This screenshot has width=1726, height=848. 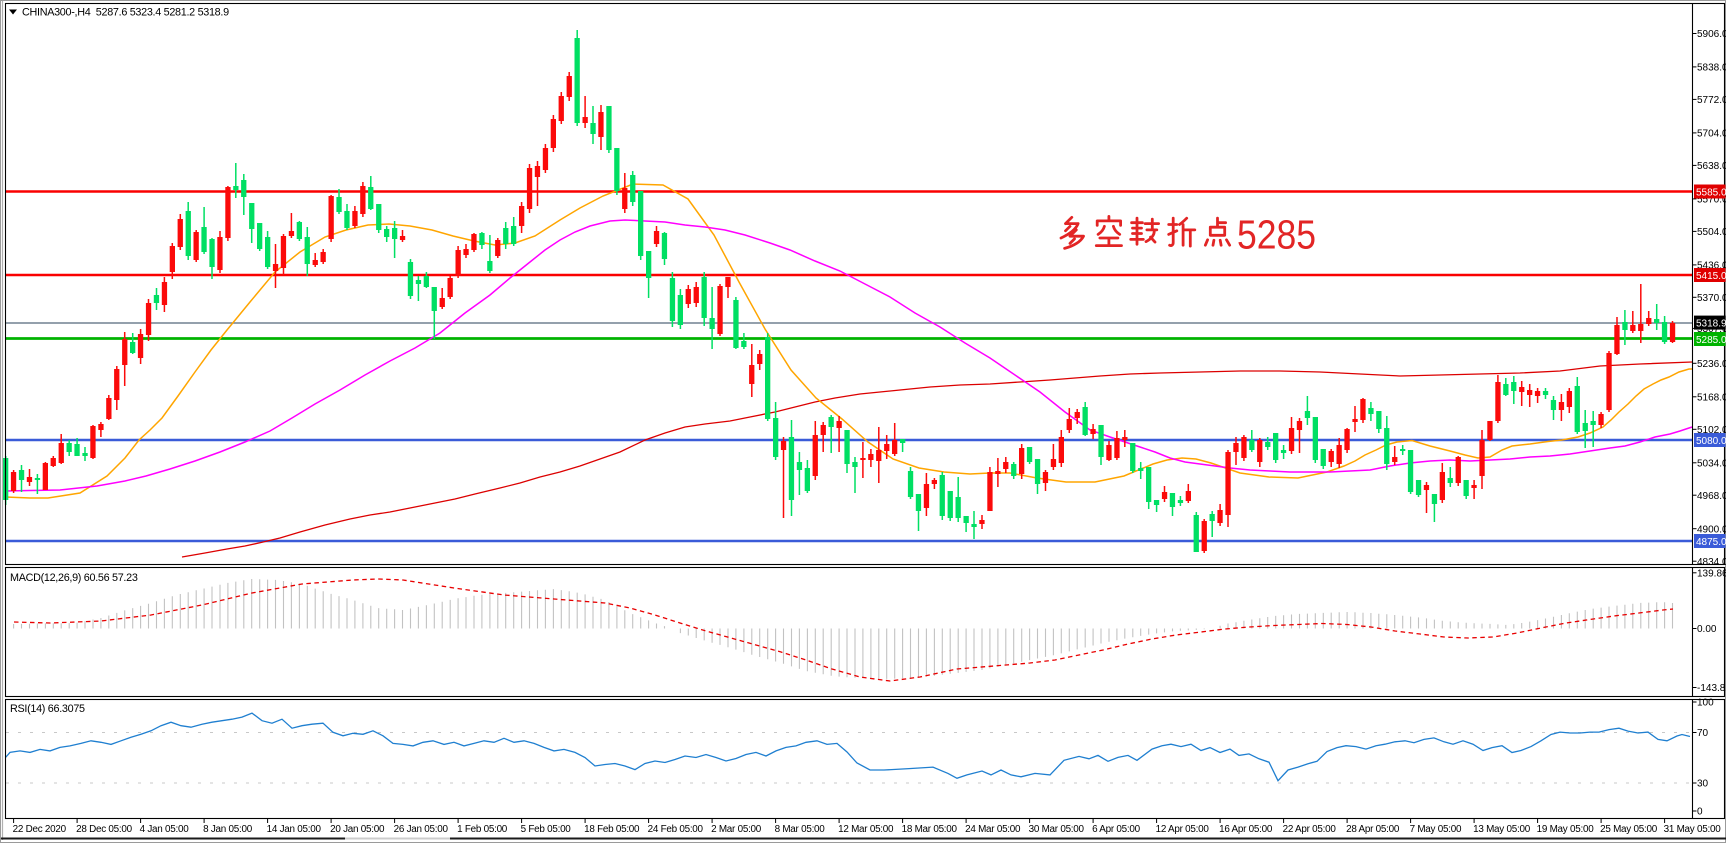 What do you see at coordinates (1711, 298) in the screenshot?
I see `svg-text: 5370.0` at bounding box center [1711, 298].